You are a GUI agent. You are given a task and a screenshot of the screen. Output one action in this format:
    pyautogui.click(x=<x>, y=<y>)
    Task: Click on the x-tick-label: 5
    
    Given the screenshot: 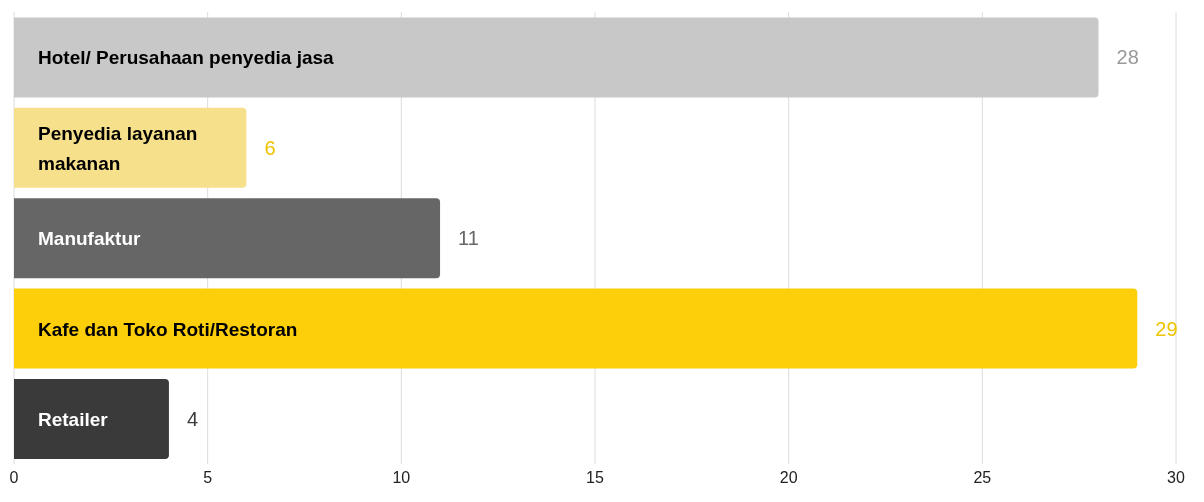 What is the action you would take?
    pyautogui.click(x=208, y=478)
    